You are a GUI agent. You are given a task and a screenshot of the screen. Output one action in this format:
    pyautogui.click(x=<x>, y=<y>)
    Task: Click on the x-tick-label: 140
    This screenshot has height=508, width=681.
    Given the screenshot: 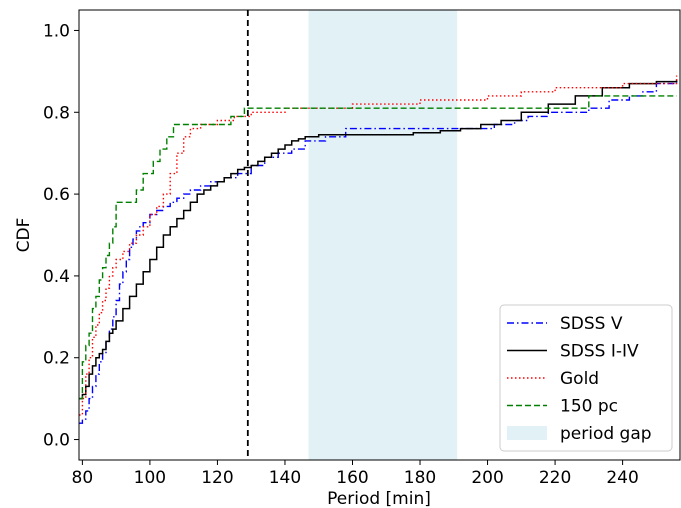 What is the action you would take?
    pyautogui.click(x=285, y=478)
    